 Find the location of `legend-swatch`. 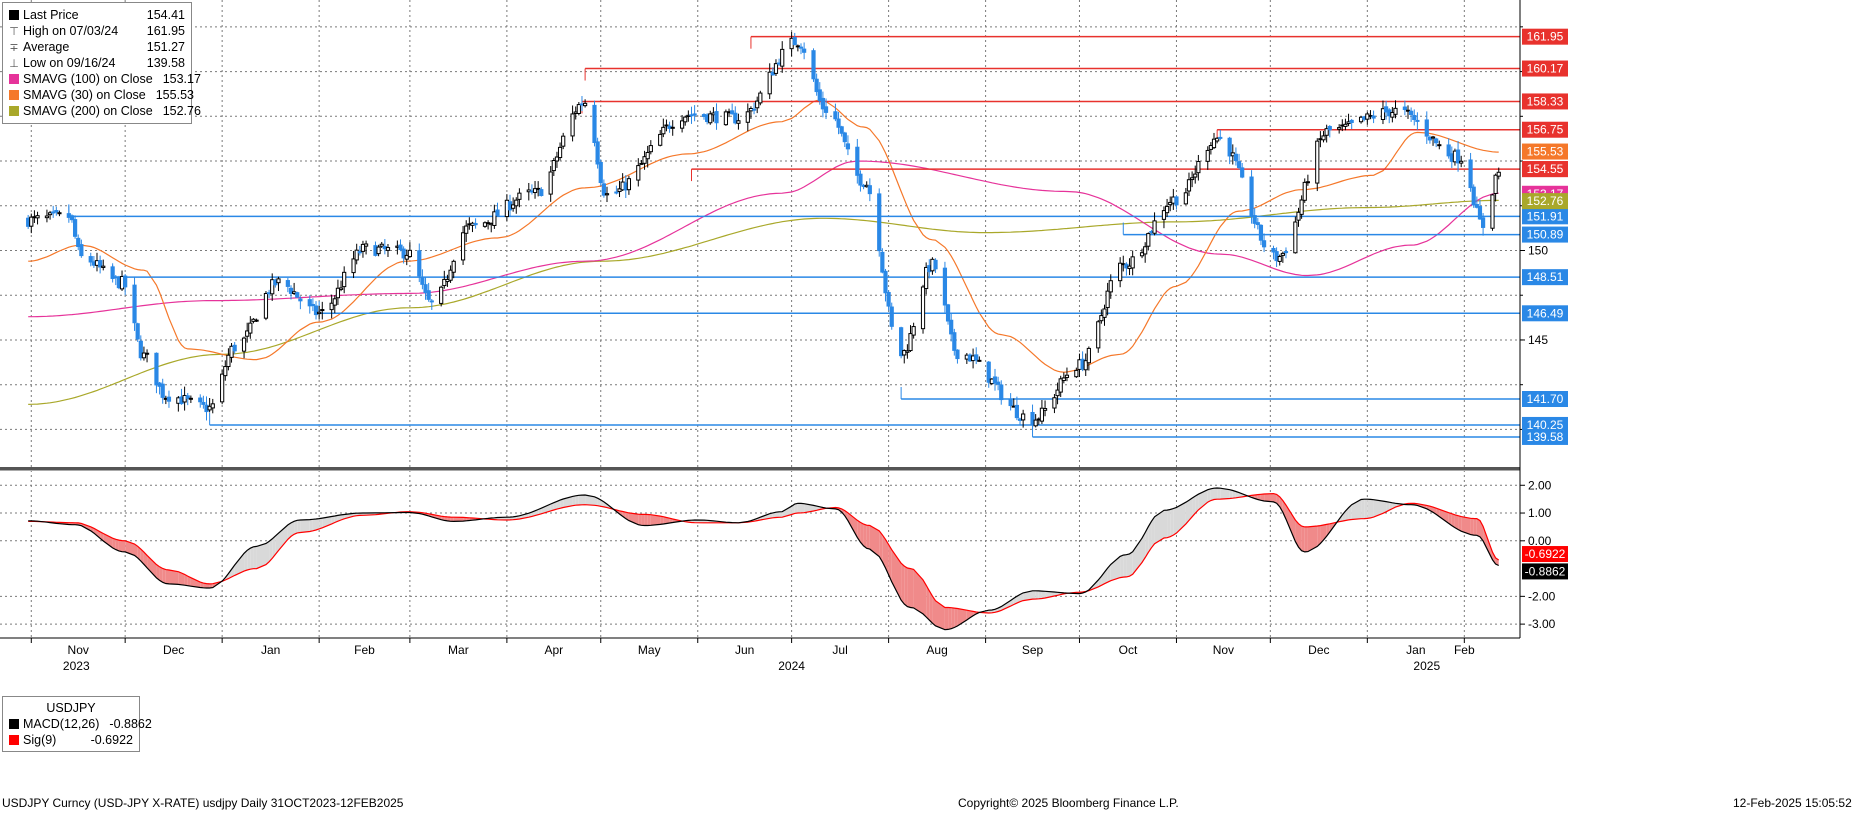

legend-swatch is located at coordinates (14, 111).